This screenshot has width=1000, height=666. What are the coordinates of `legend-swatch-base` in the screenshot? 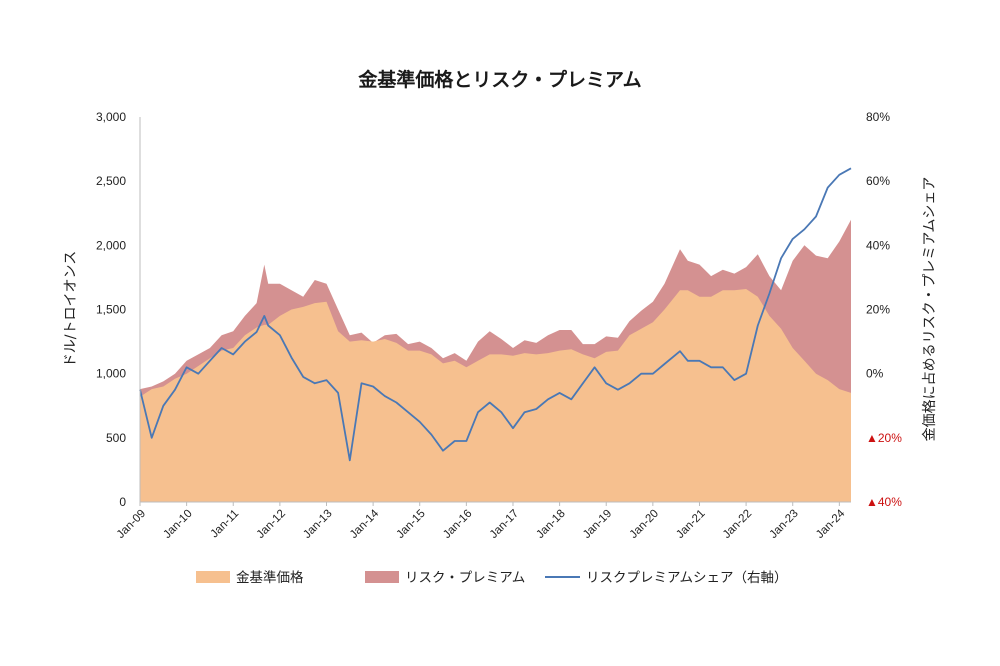 It's located at (213, 577).